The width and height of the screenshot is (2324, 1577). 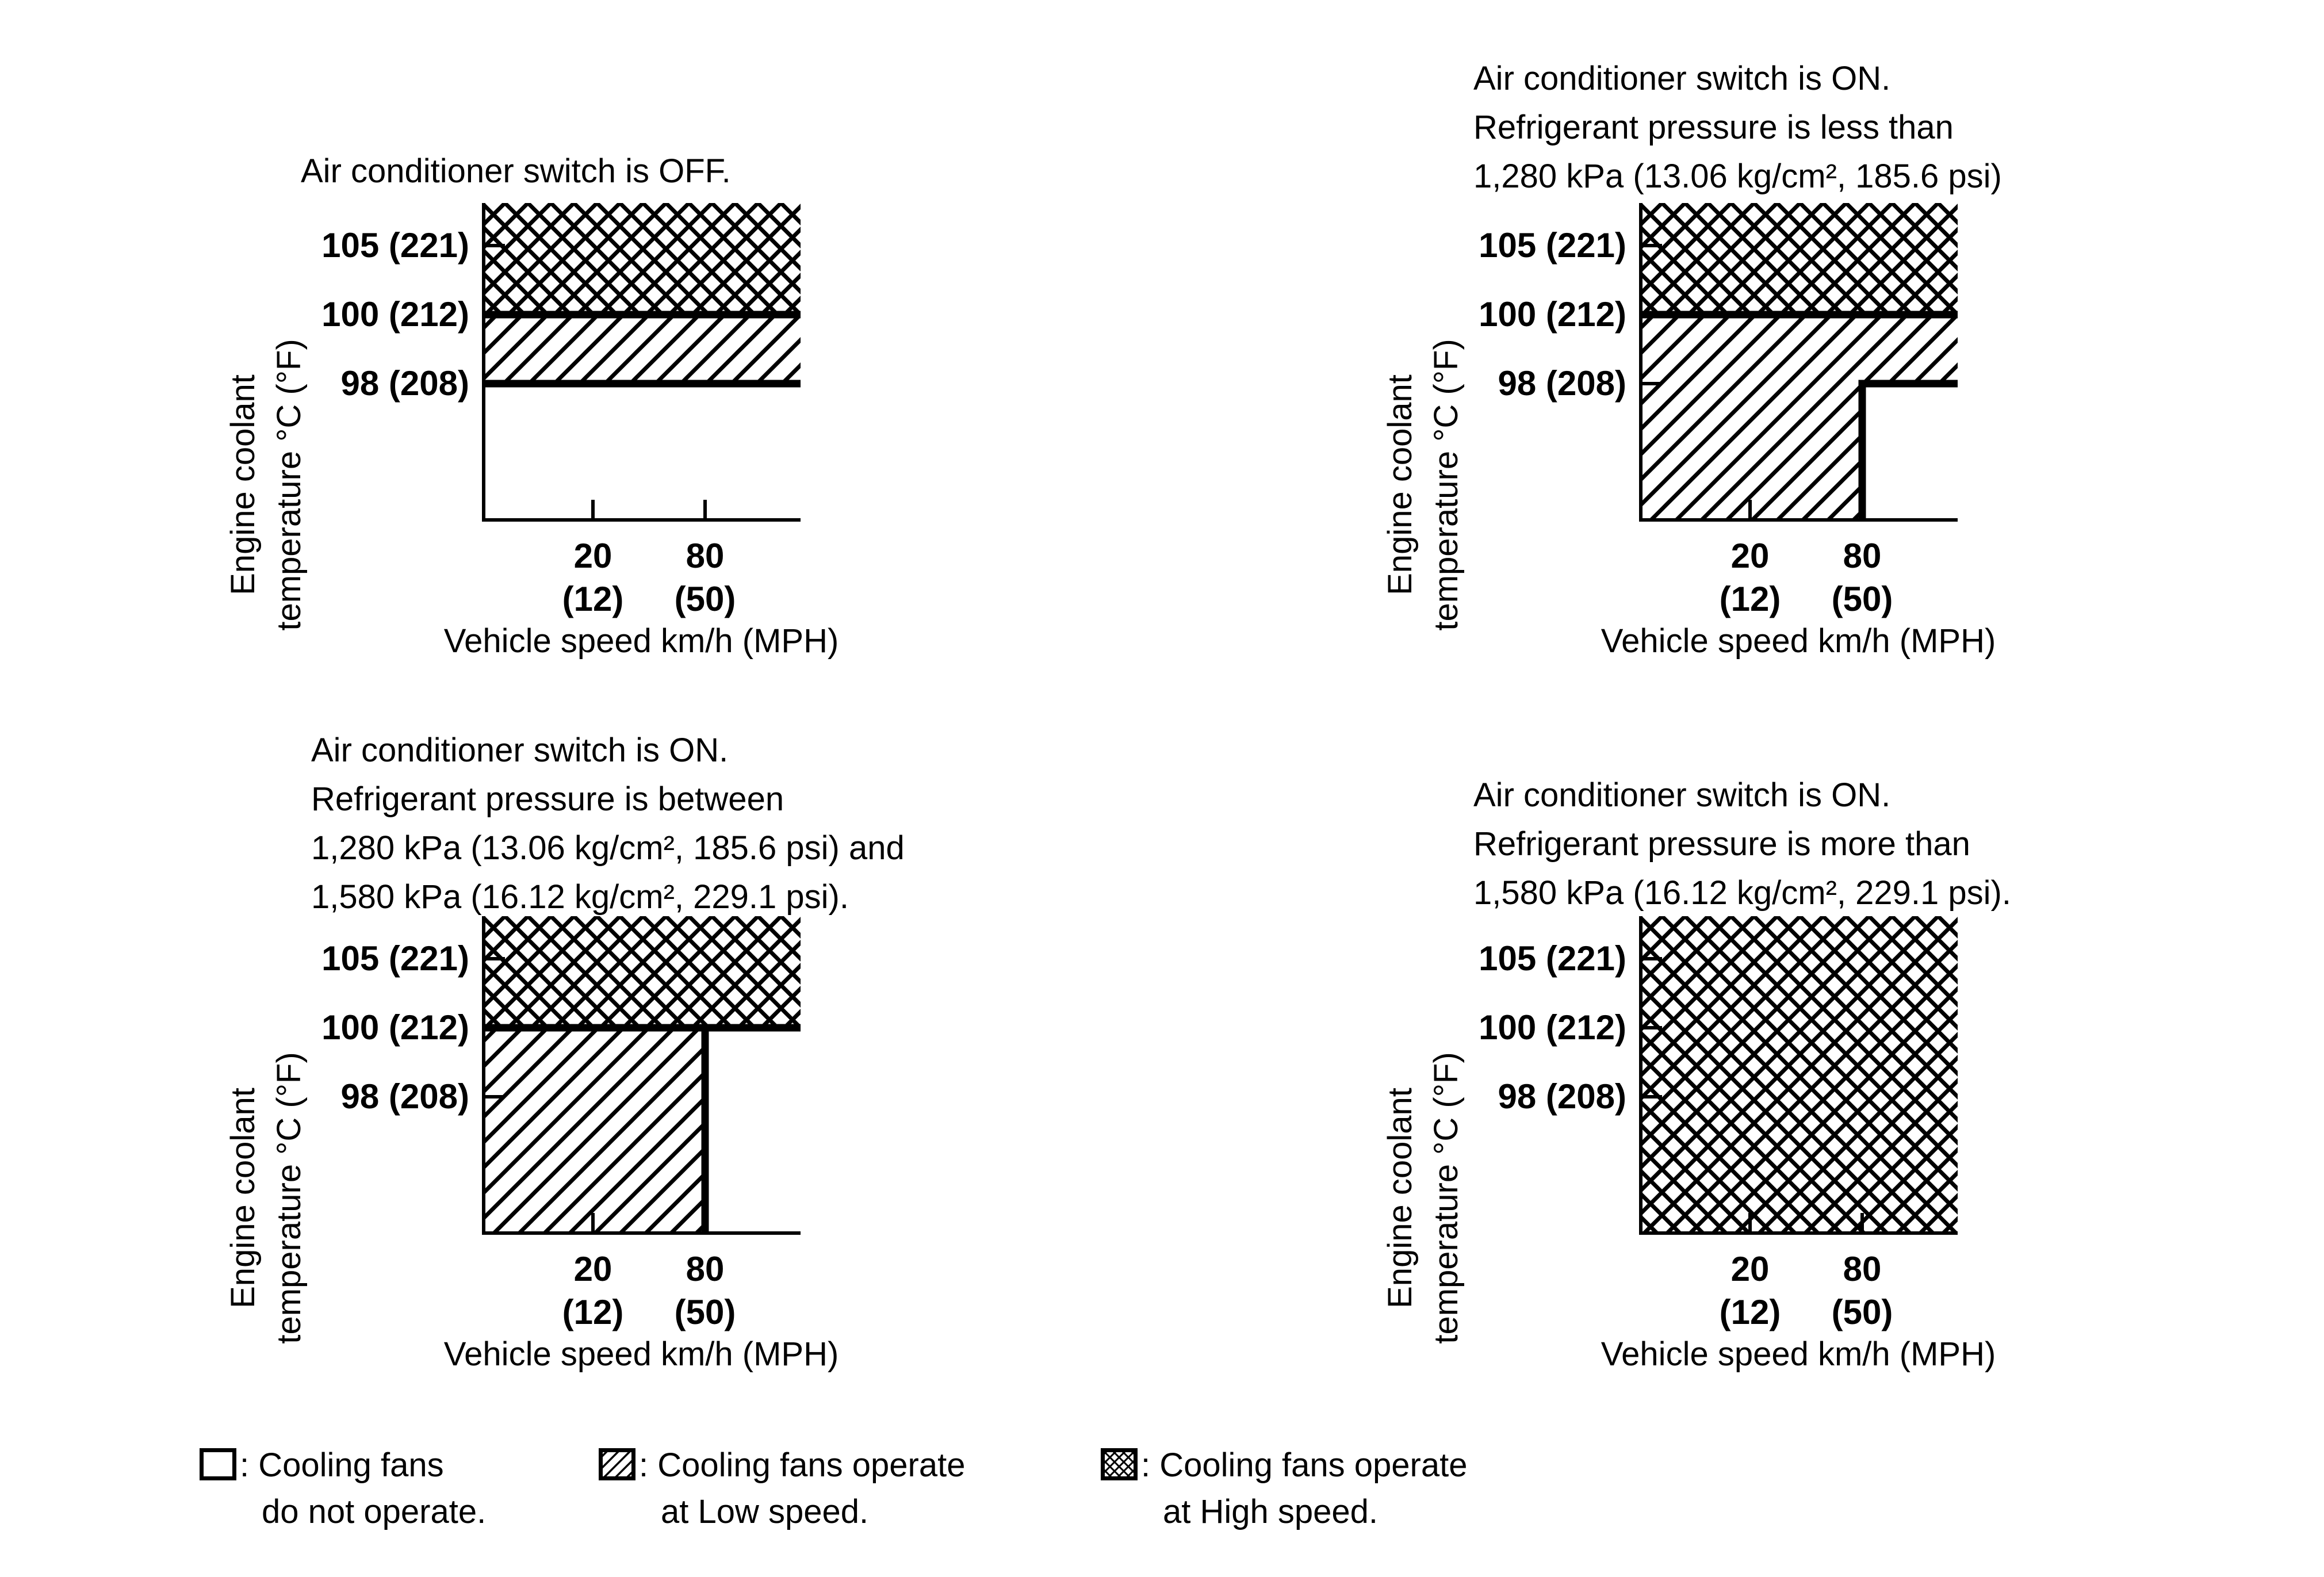 What do you see at coordinates (547, 799) in the screenshot?
I see `chart-title-line: Refrigerant pressure is between` at bounding box center [547, 799].